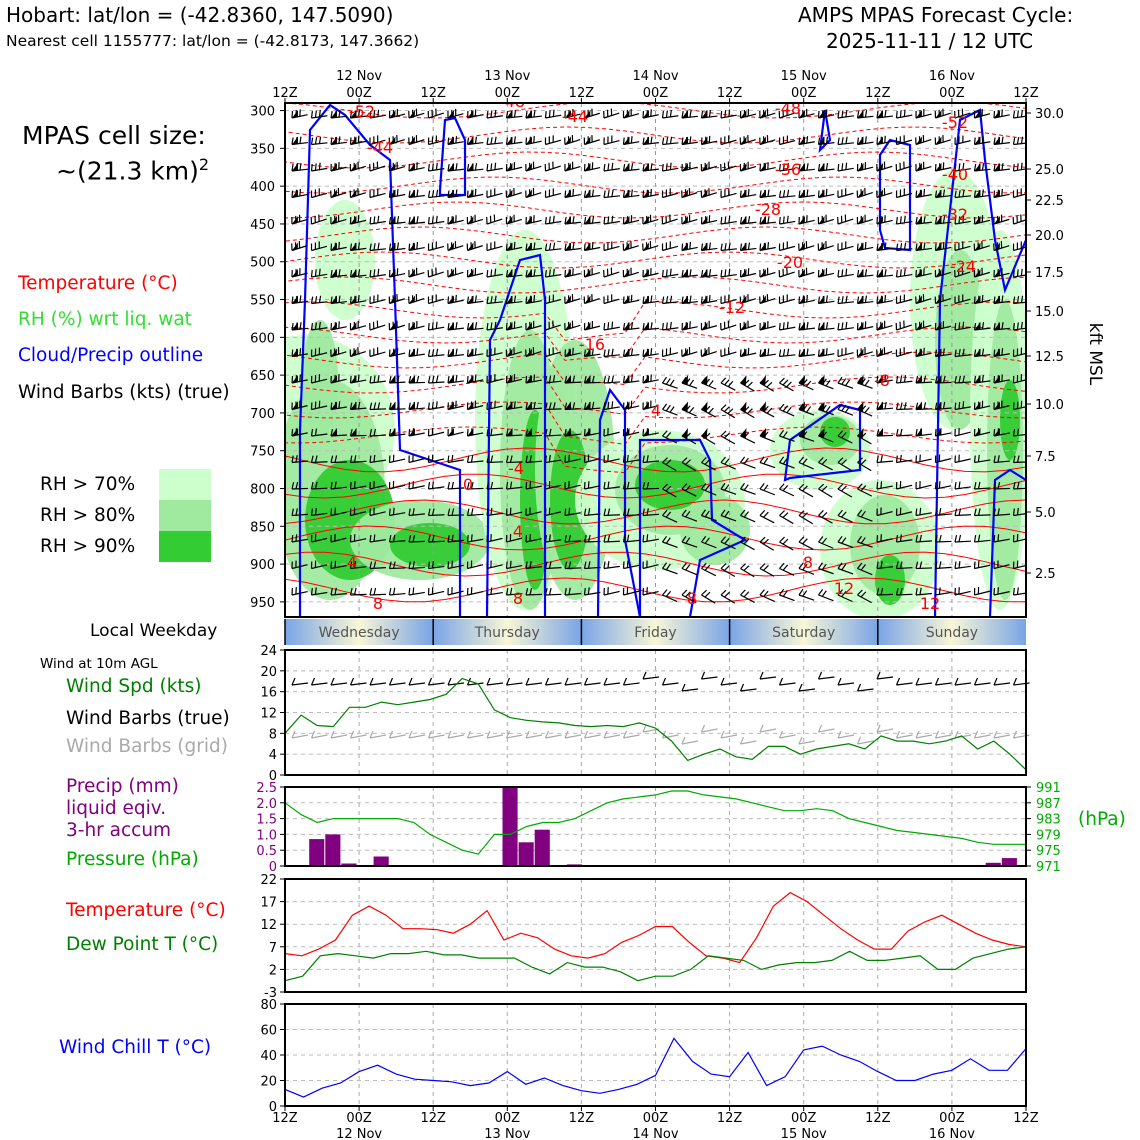  I want to click on top-time-label-4: 12Z, so click(582, 93).